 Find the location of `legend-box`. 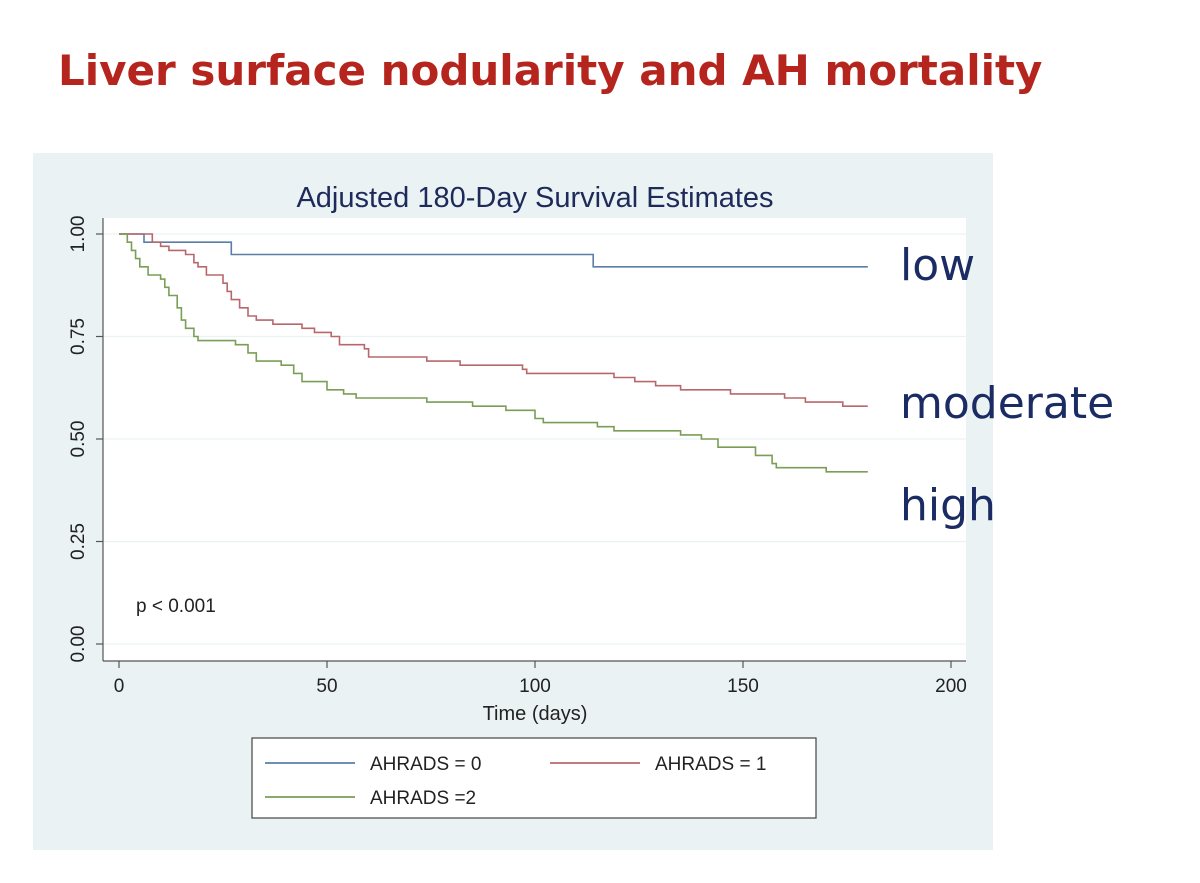

legend-box is located at coordinates (534, 778).